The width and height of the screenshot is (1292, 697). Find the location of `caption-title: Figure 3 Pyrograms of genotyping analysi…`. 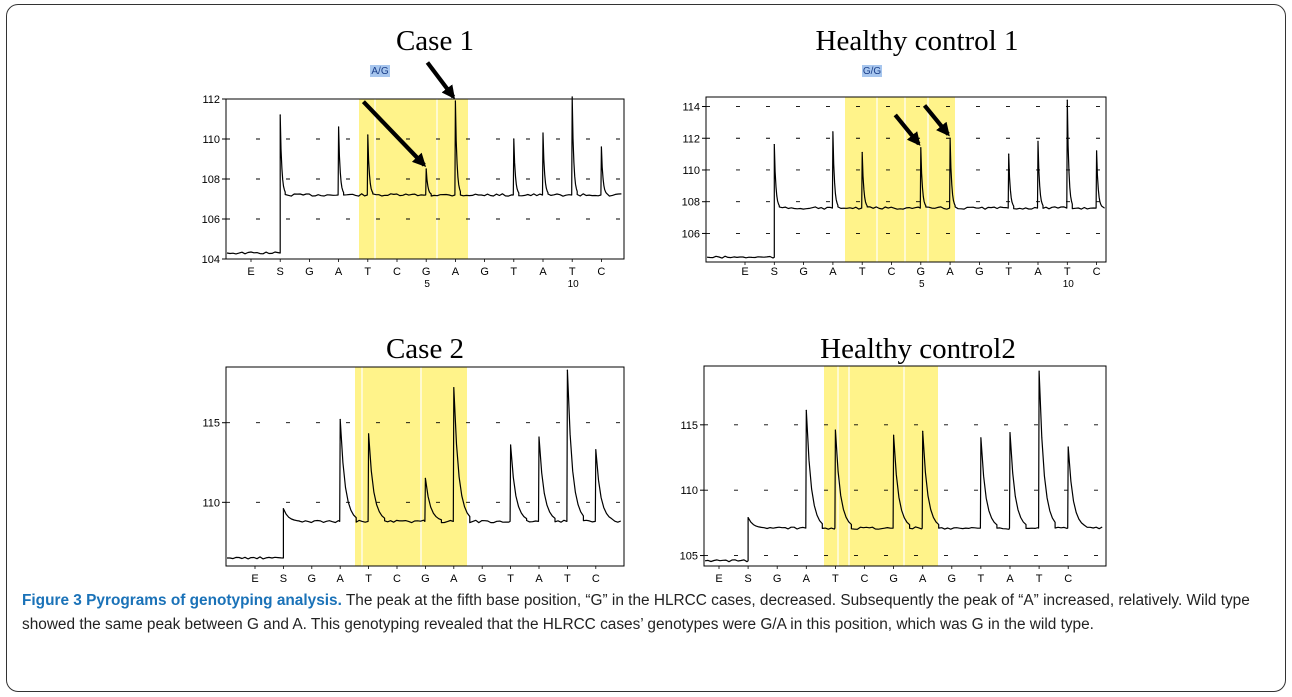

caption-title: Figure 3 Pyrograms of genotyping analysi… is located at coordinates (182, 600).